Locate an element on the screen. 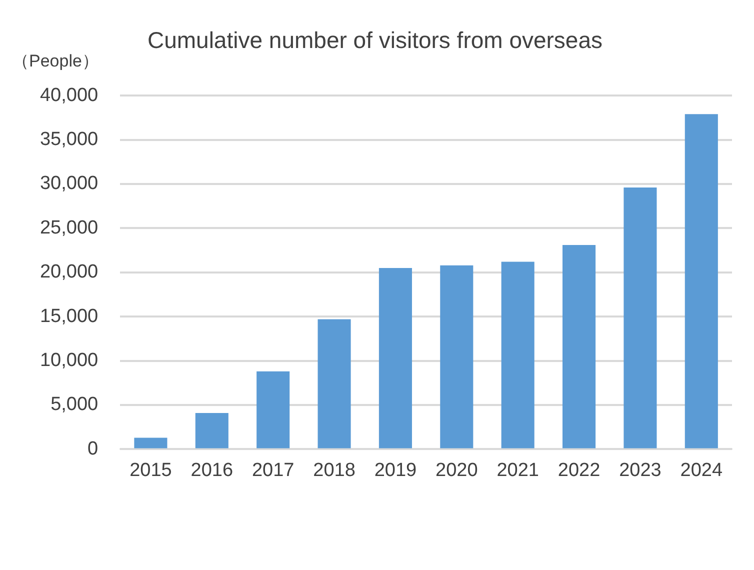  x-tick-label: 2023 is located at coordinates (640, 470).